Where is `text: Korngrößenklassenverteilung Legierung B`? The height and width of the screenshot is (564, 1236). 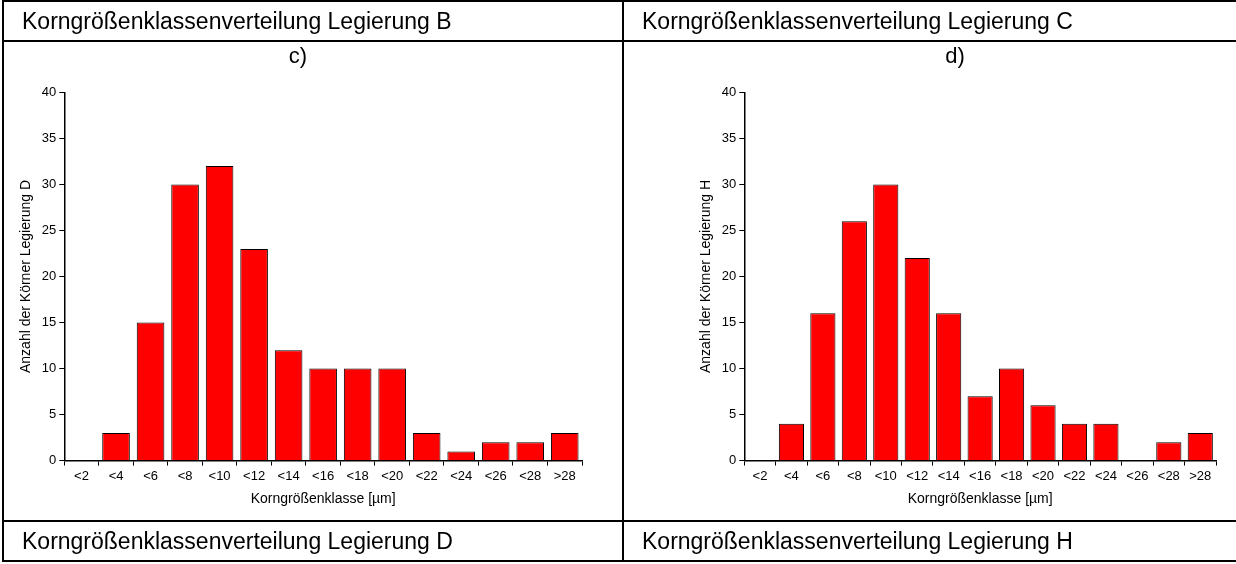
text: Korngrößenklassenverteilung Legierung B is located at coordinates (313, 21).